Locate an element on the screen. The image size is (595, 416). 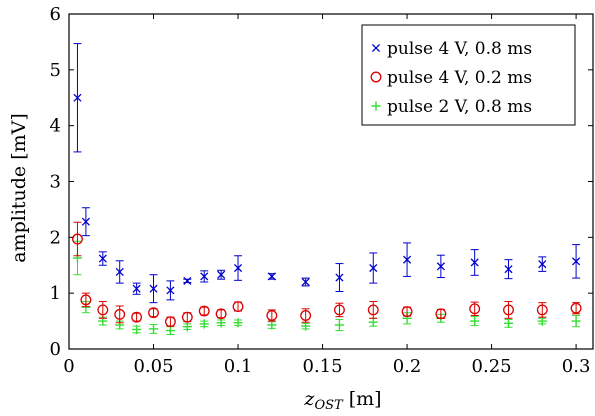
y-axis-label: amplitude [mV] is located at coordinates (19, 188).